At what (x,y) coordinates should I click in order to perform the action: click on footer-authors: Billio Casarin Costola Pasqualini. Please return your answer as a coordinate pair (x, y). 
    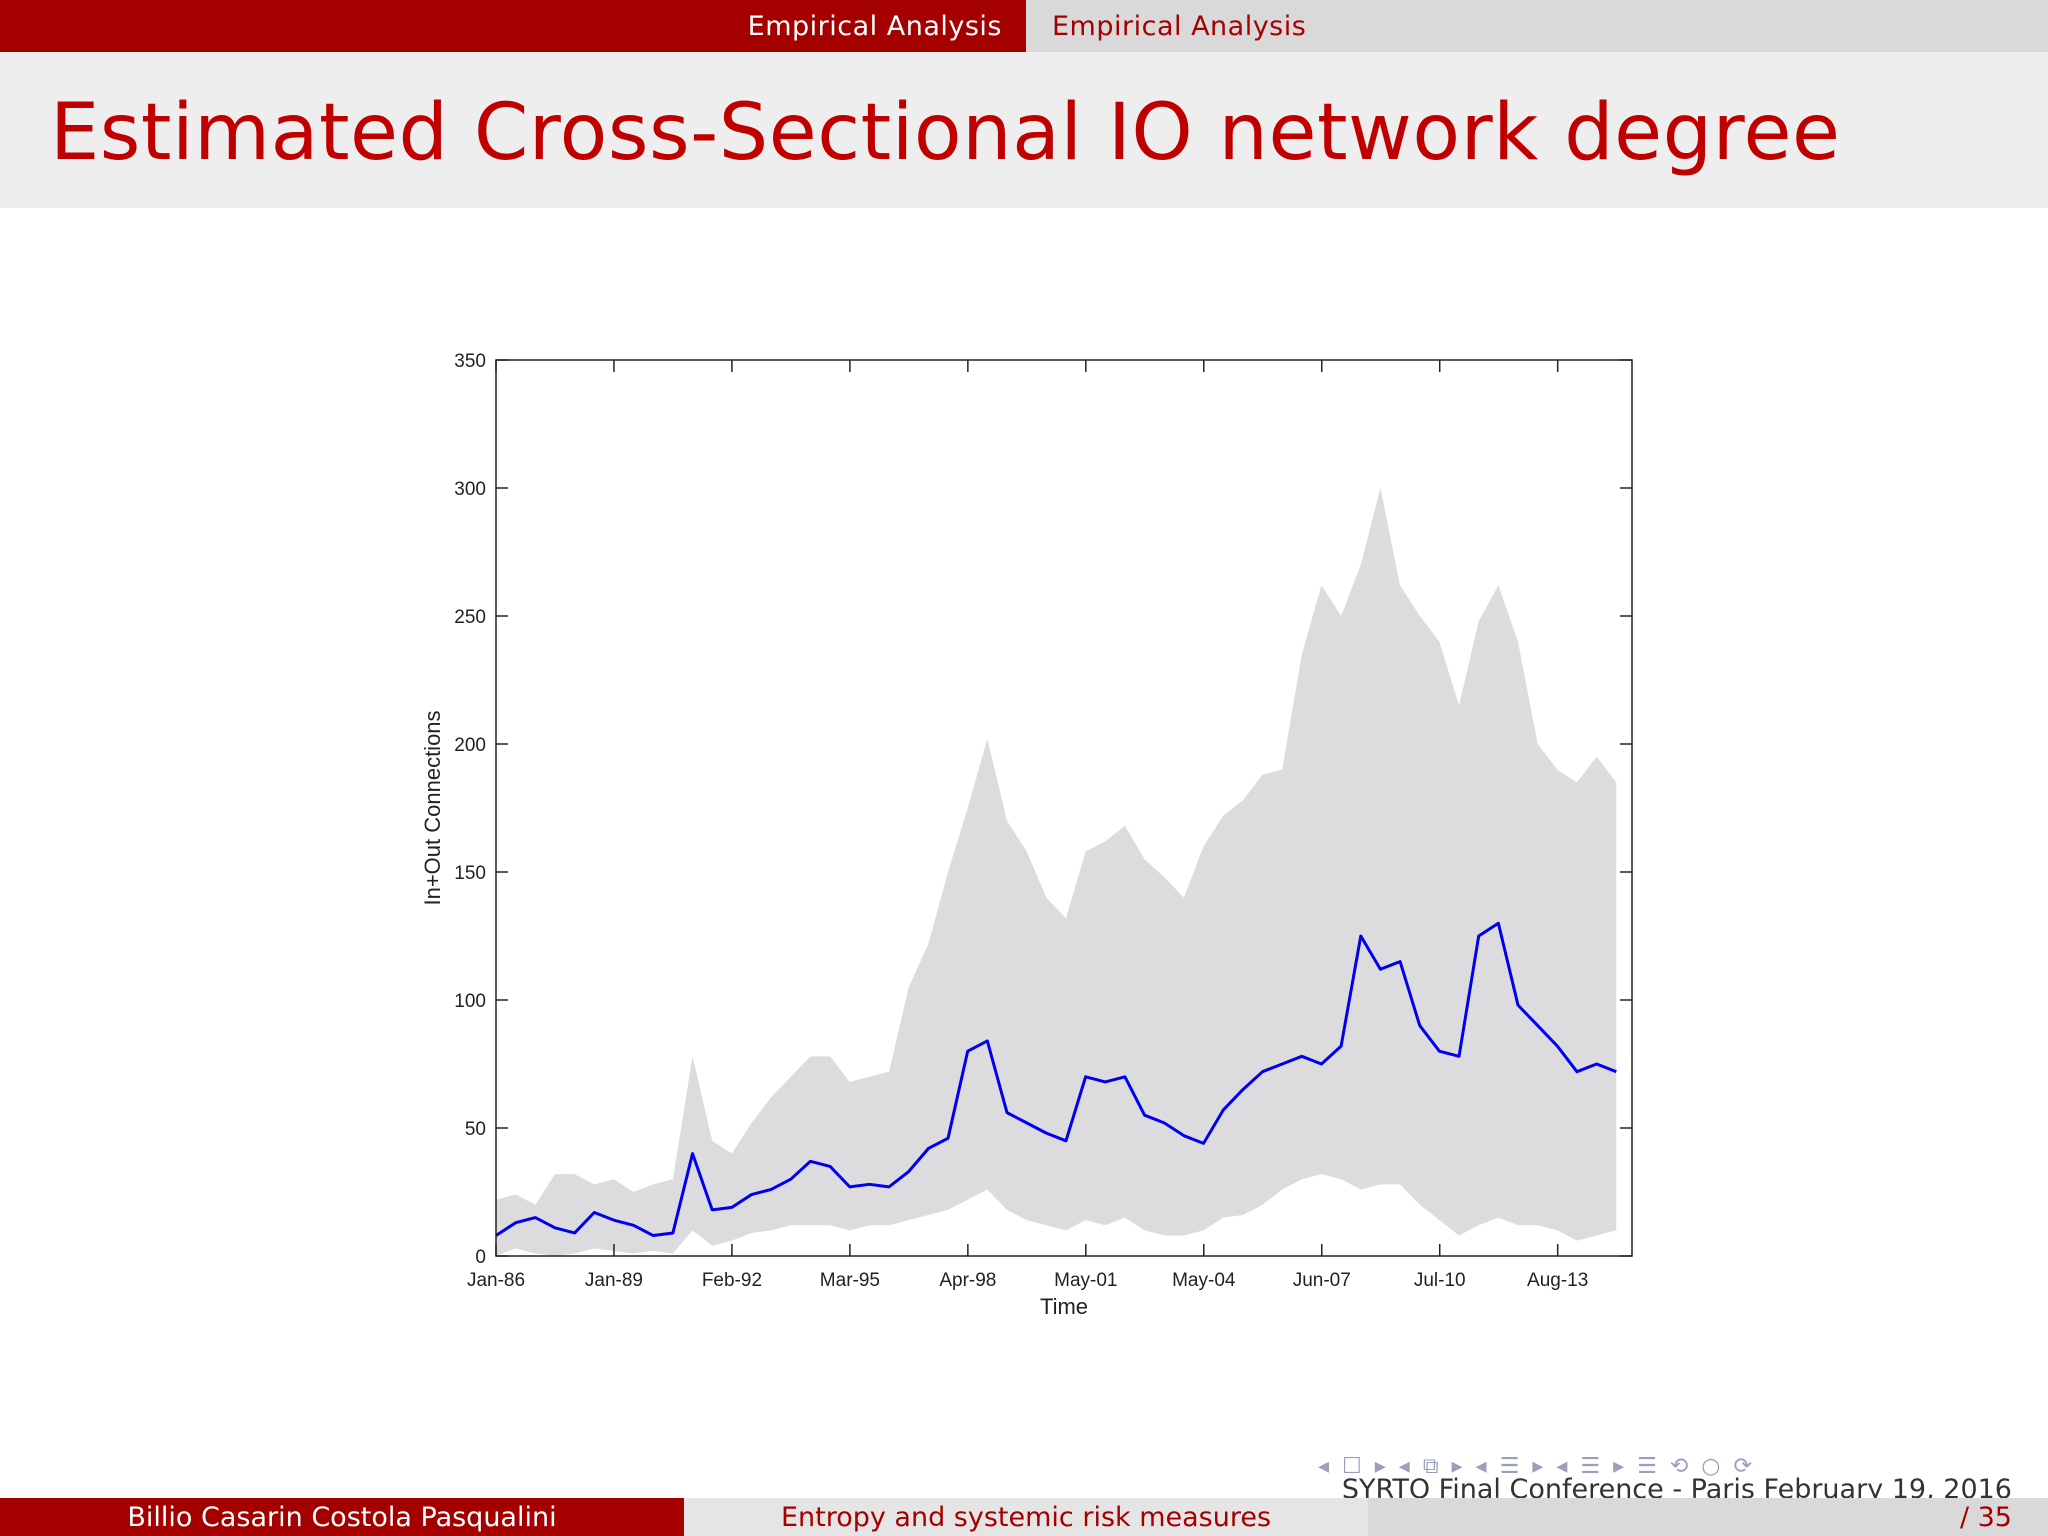
    Looking at the image, I should click on (342, 1517).